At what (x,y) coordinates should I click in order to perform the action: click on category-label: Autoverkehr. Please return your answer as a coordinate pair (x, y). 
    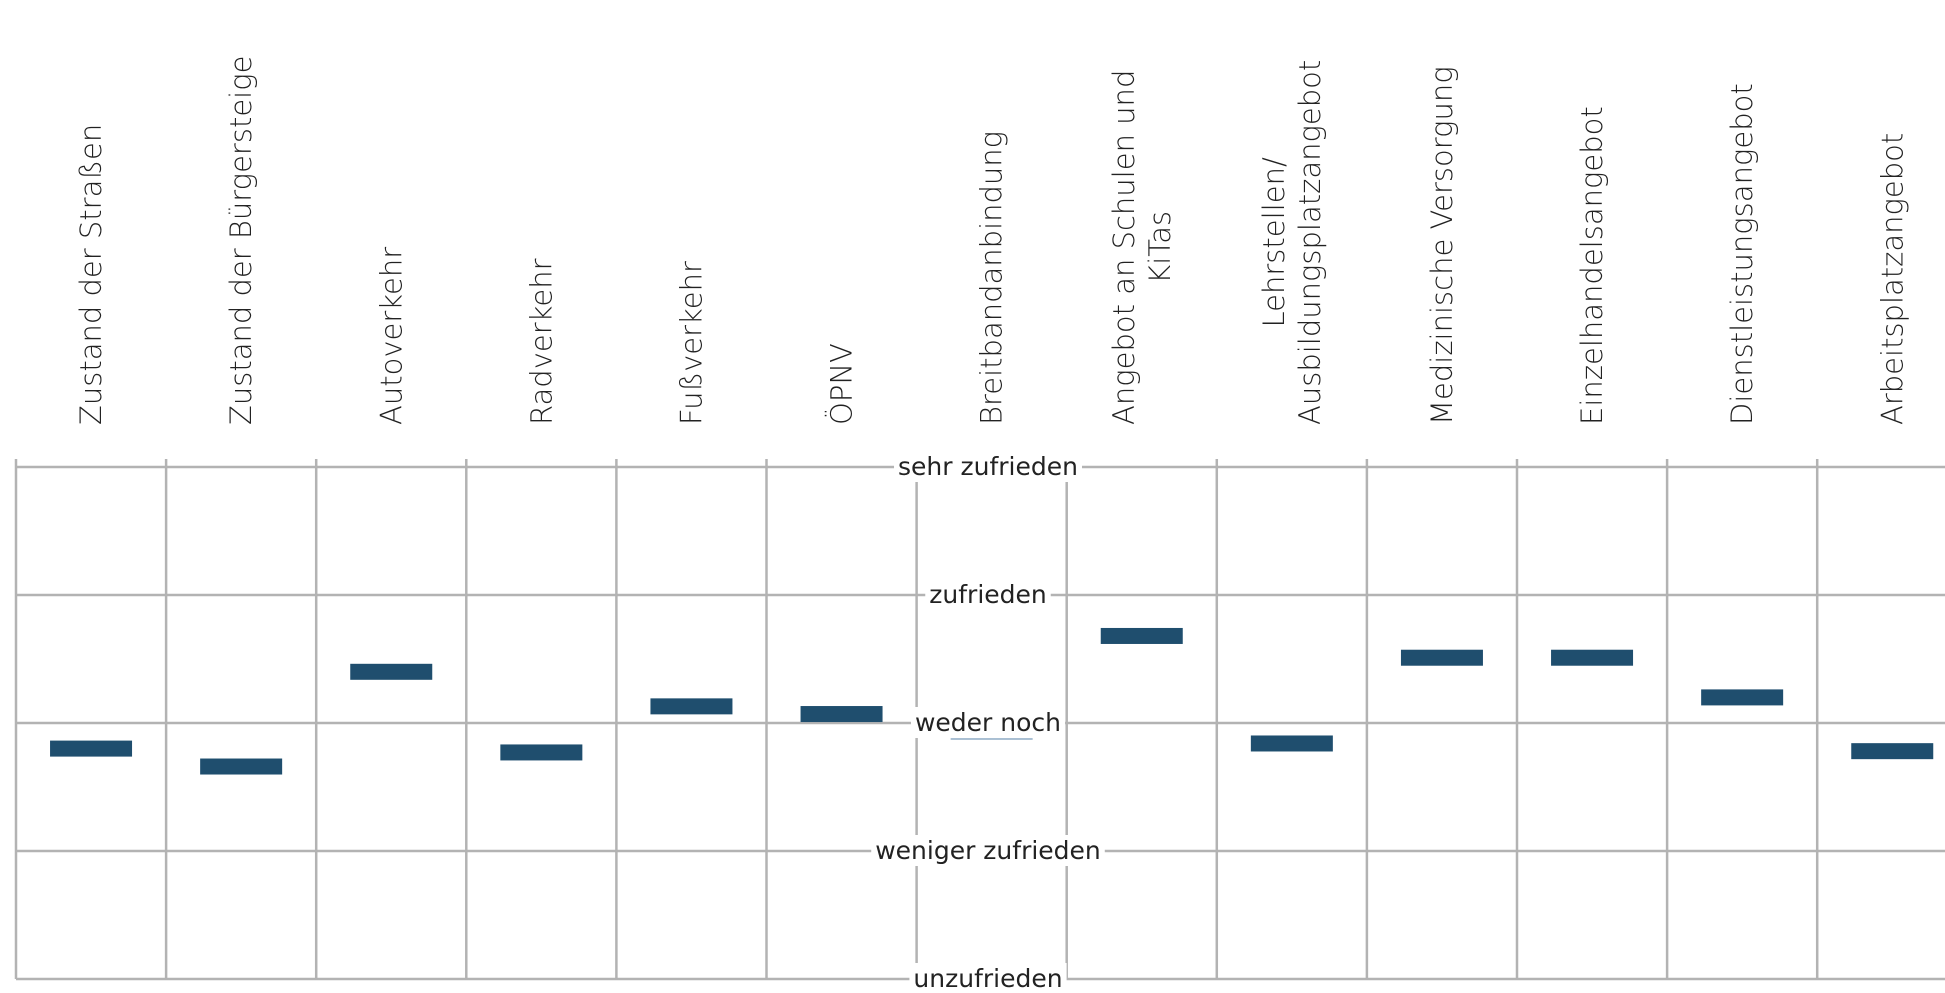
    Looking at the image, I should click on (391, 336).